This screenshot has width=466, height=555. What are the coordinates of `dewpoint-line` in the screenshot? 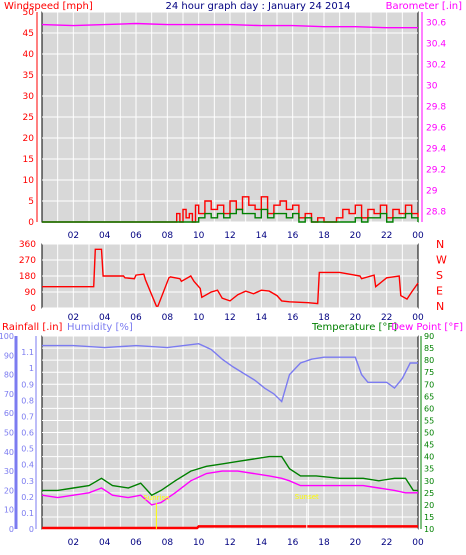 It's located at (229, 488).